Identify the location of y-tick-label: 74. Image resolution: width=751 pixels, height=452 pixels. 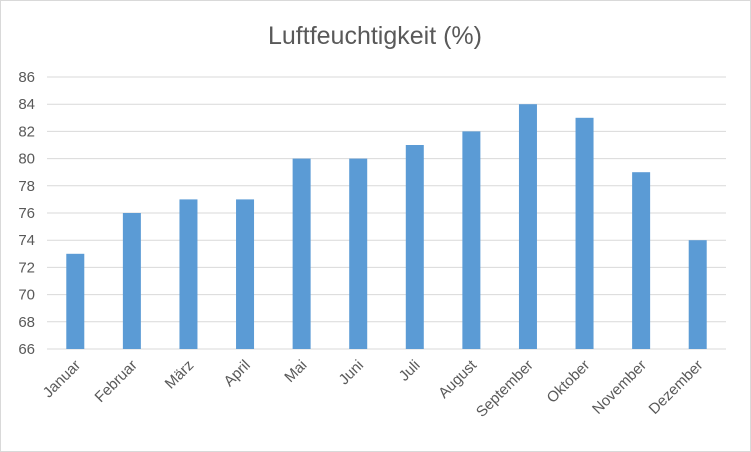
(26, 240).